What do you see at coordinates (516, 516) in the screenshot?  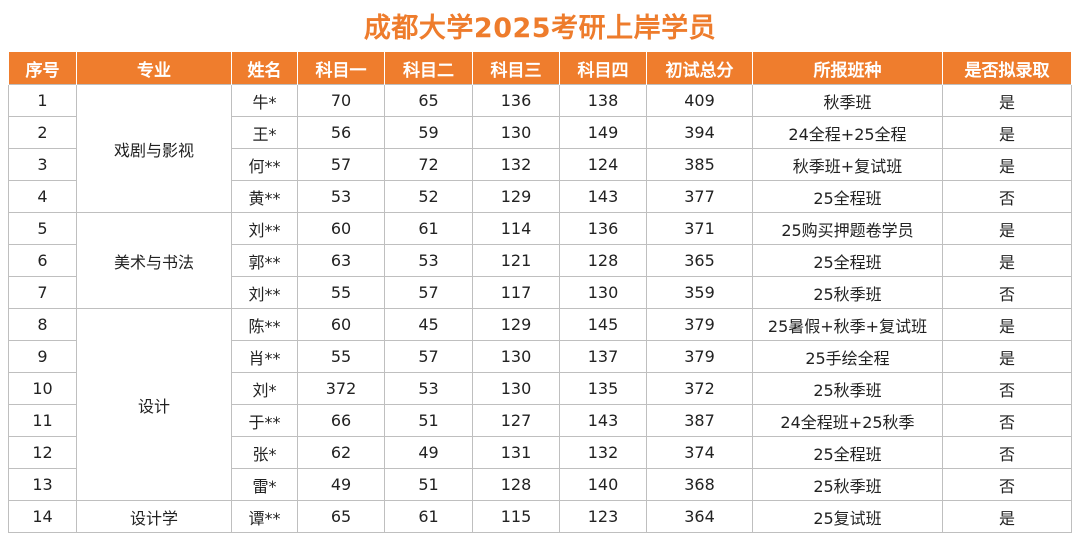 I see `cell-subject-3: 115` at bounding box center [516, 516].